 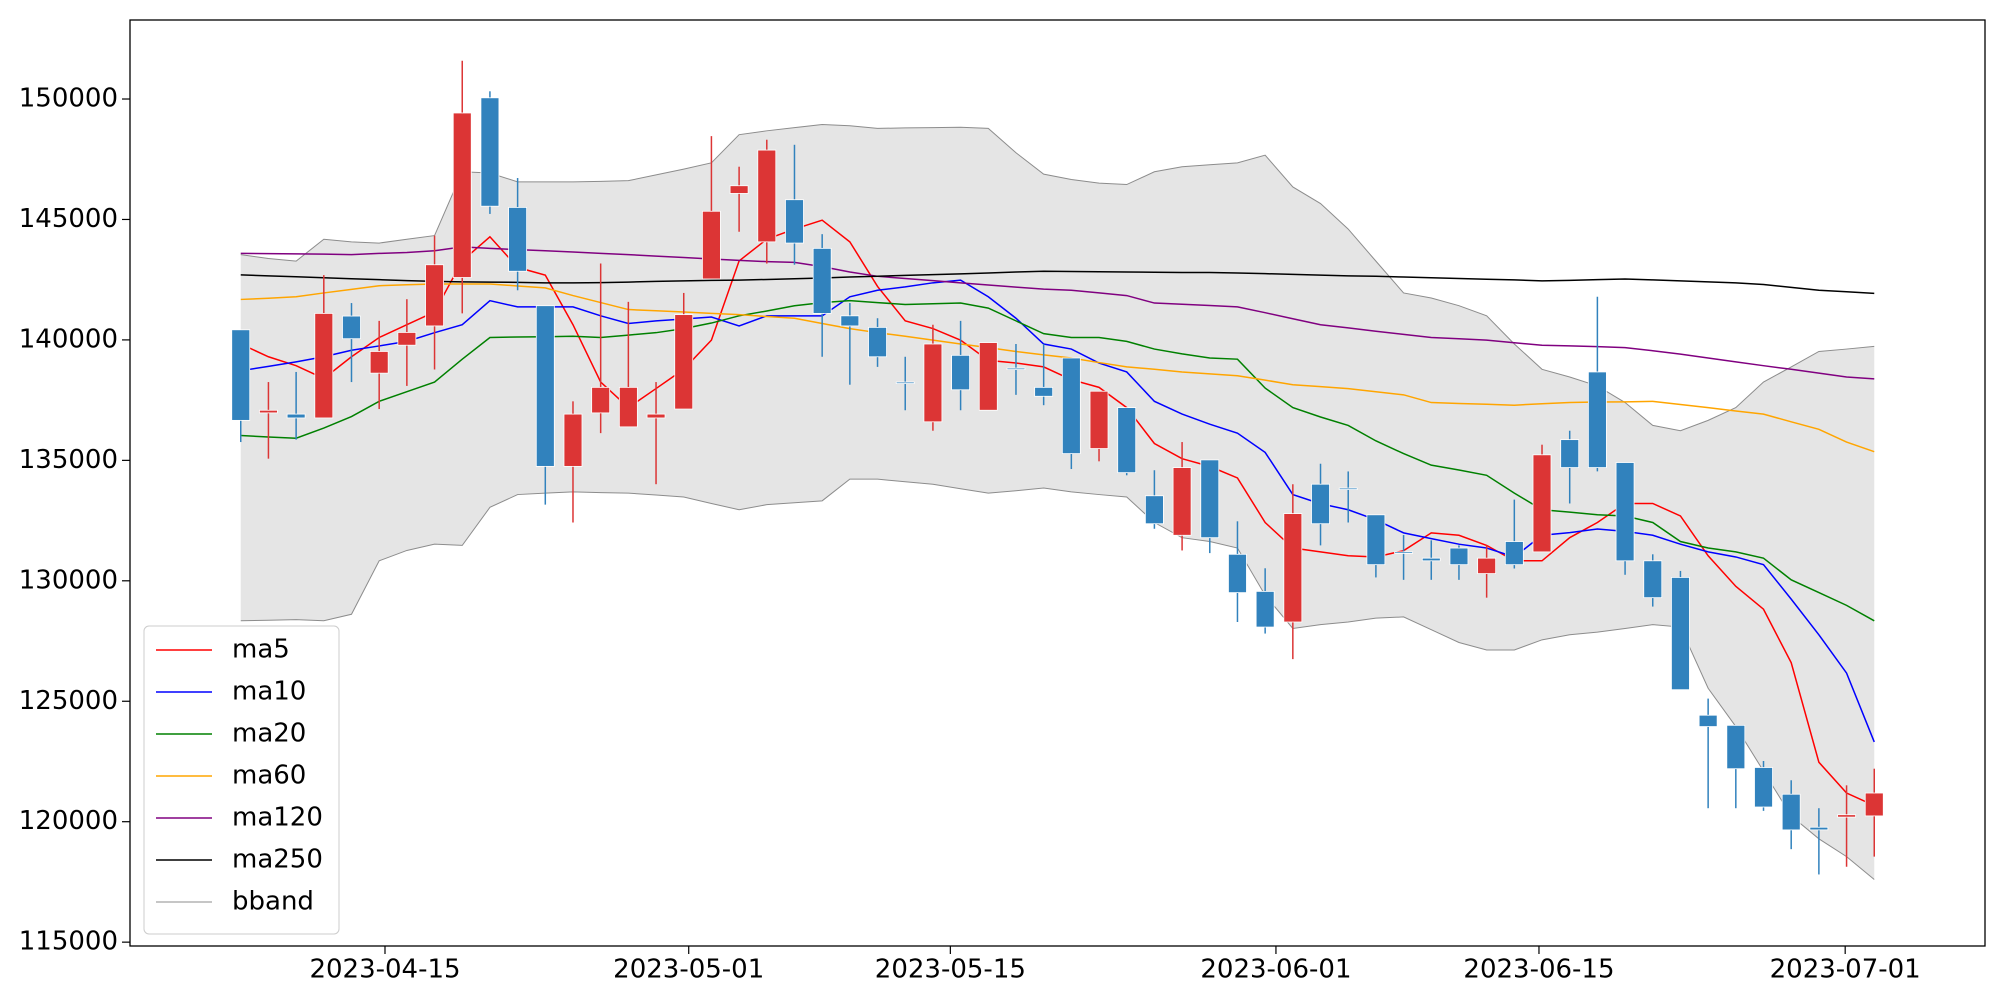 I want to click on legend-label: ma20, so click(x=269, y=734).